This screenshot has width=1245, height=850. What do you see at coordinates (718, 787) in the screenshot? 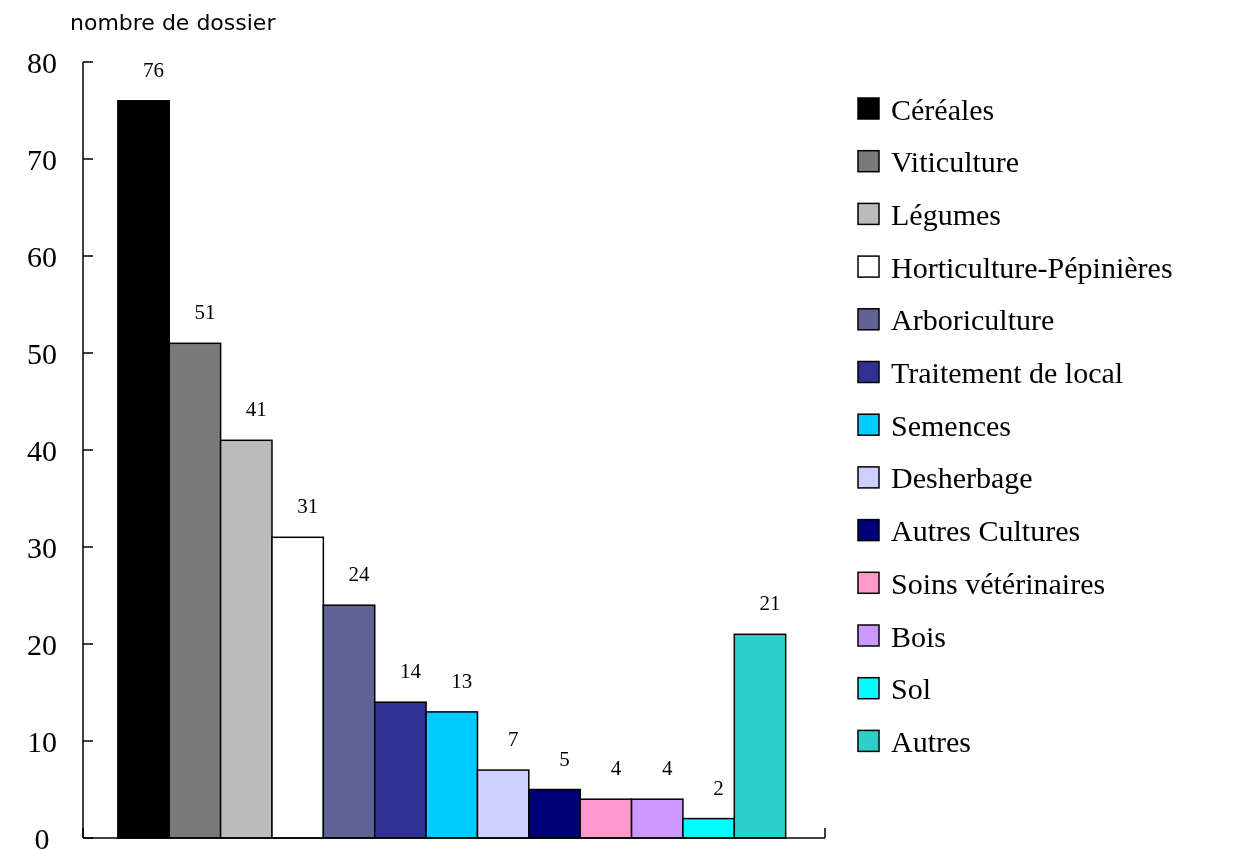
I see `data-label: 2` at bounding box center [718, 787].